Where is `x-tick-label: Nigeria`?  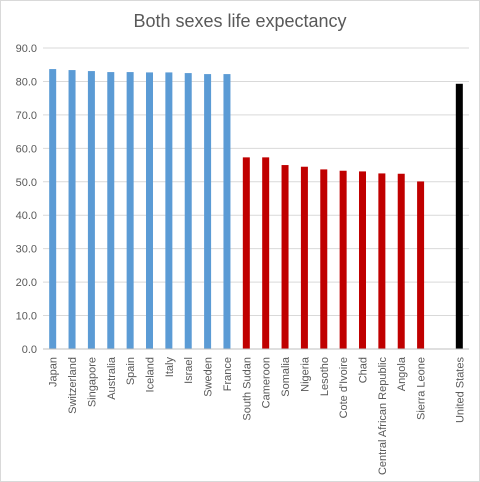
x-tick-label: Nigeria is located at coordinates (305, 374).